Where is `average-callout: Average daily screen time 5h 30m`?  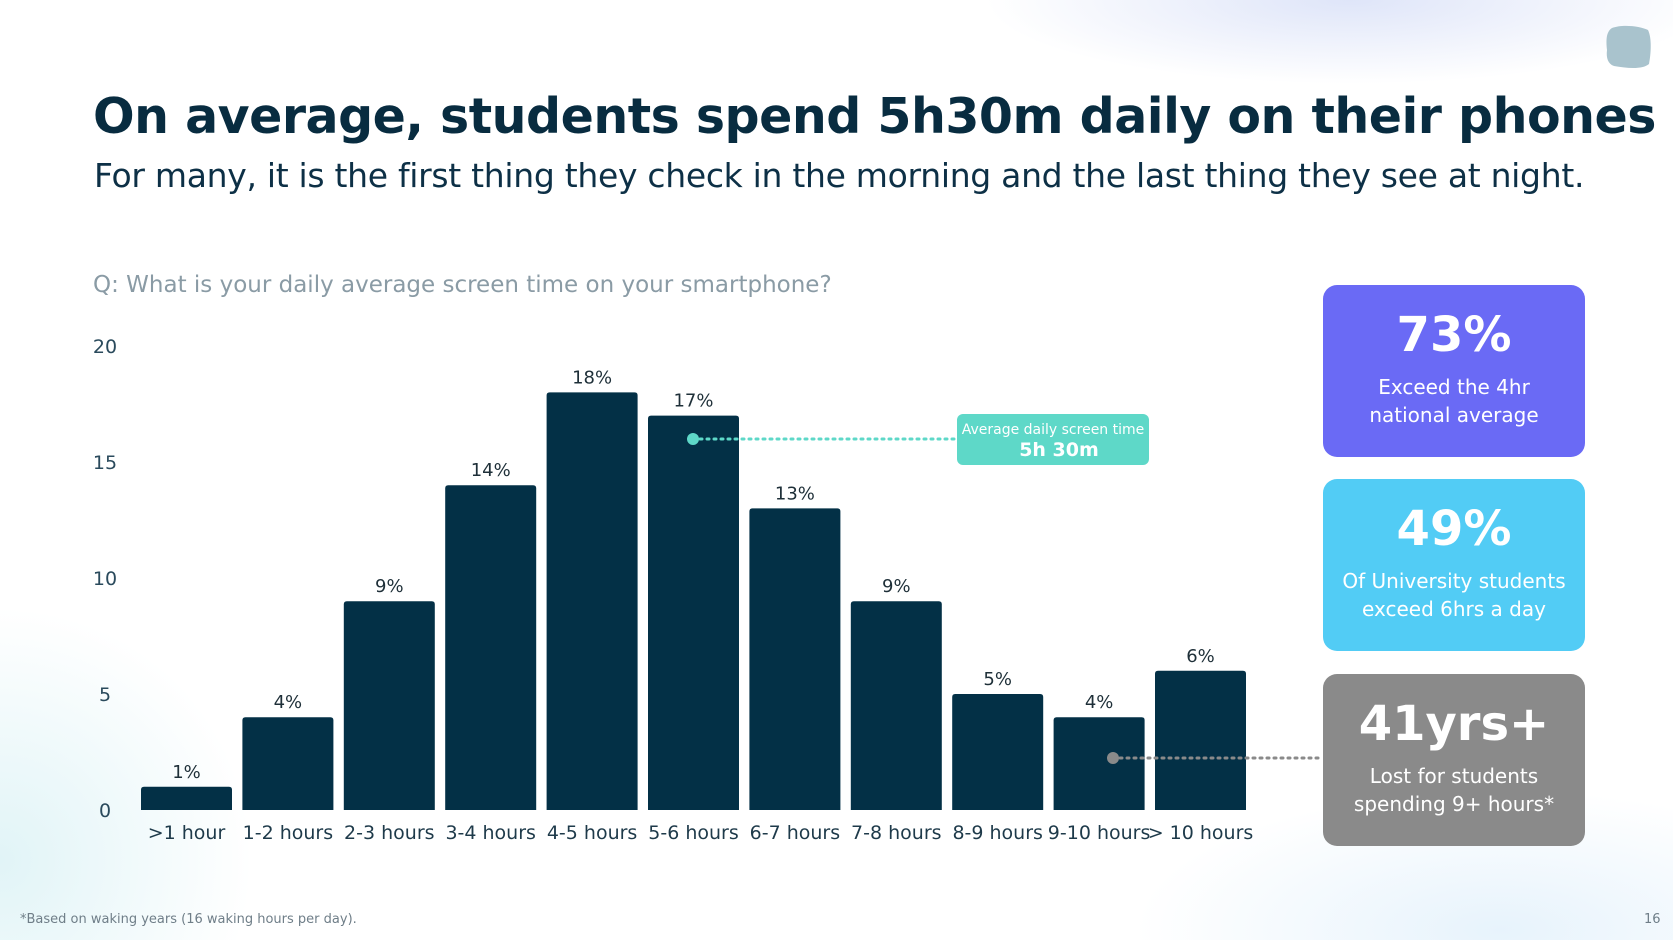
average-callout: Average daily screen time 5h 30m is located at coordinates (918, 439).